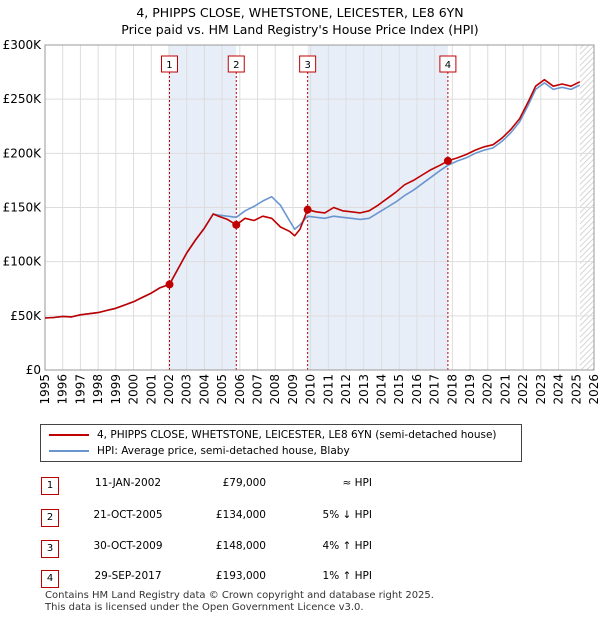 The height and width of the screenshot is (620, 600). What do you see at coordinates (23, 45) in the screenshot?
I see `y-tick-label: £300K` at bounding box center [23, 45].